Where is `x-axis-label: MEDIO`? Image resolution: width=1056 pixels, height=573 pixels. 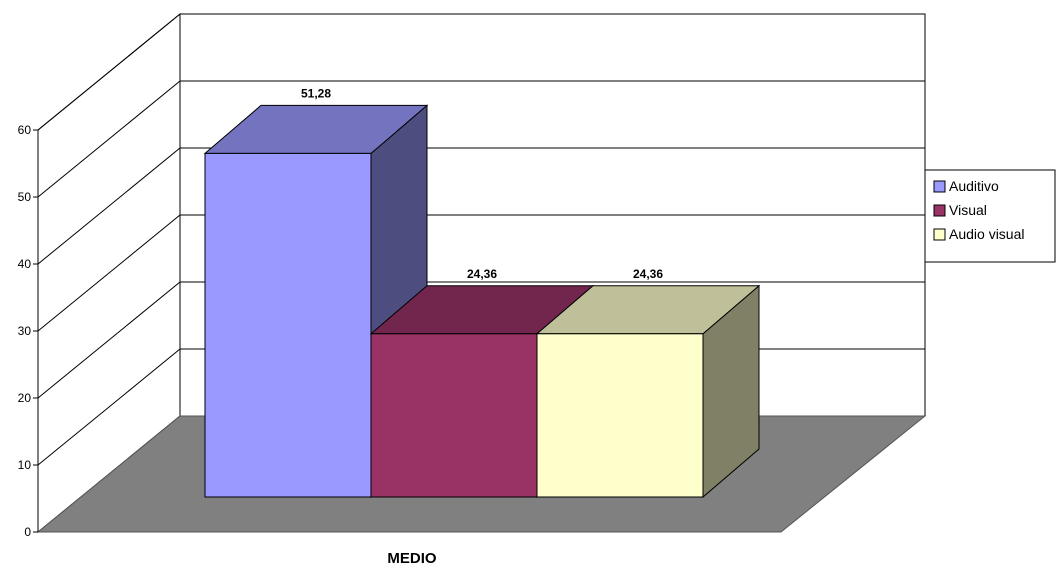 x-axis-label: MEDIO is located at coordinates (412, 558).